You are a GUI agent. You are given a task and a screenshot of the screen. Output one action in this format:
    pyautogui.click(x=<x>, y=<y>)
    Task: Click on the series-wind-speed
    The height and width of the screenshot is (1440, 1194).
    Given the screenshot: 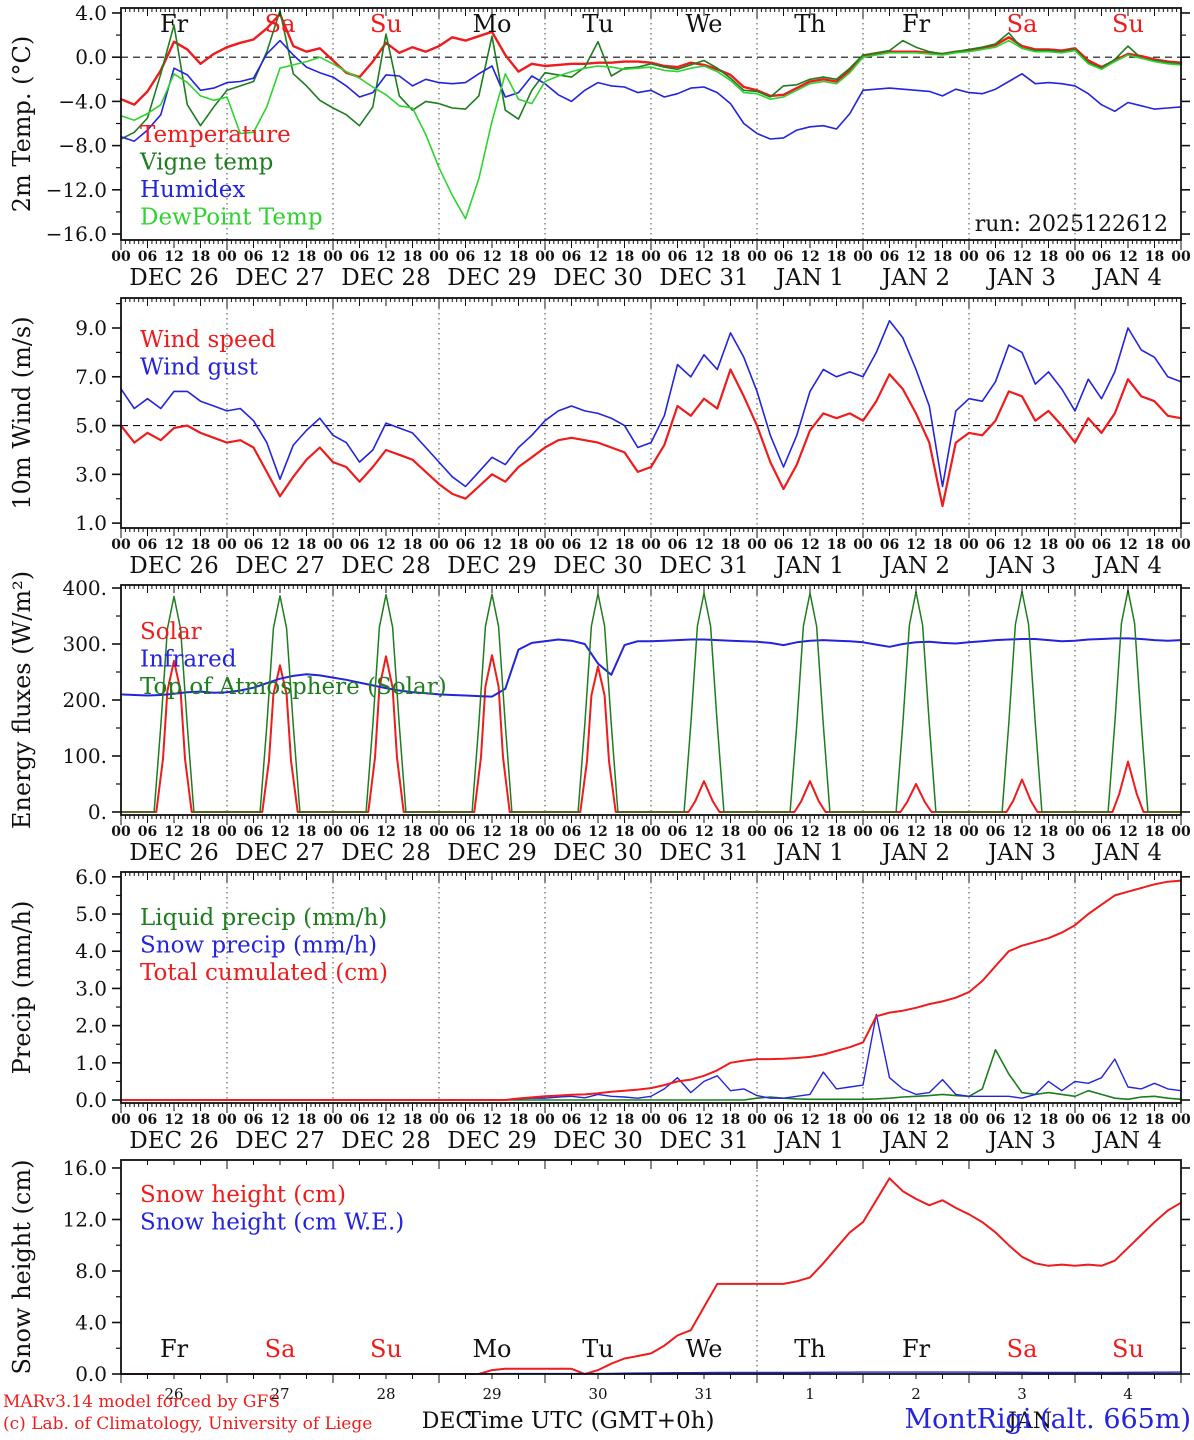 What is the action you would take?
    pyautogui.click(x=651, y=438)
    